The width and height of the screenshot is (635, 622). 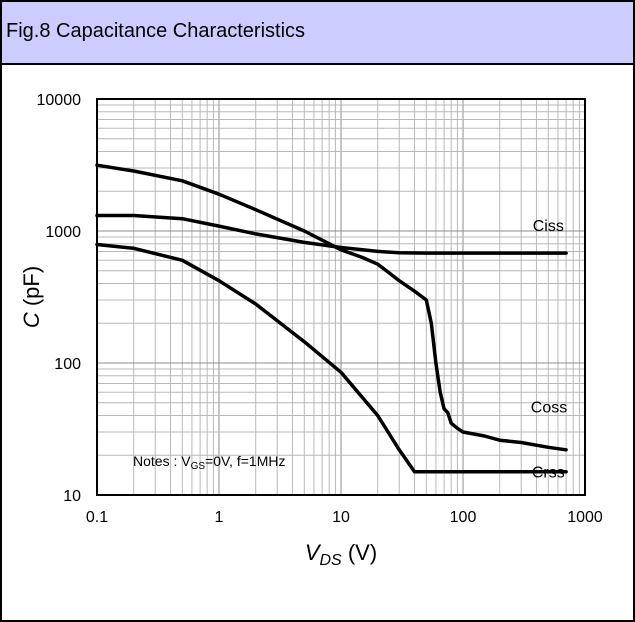 What do you see at coordinates (59, 100) in the screenshot?
I see `y-tick-label: 10000` at bounding box center [59, 100].